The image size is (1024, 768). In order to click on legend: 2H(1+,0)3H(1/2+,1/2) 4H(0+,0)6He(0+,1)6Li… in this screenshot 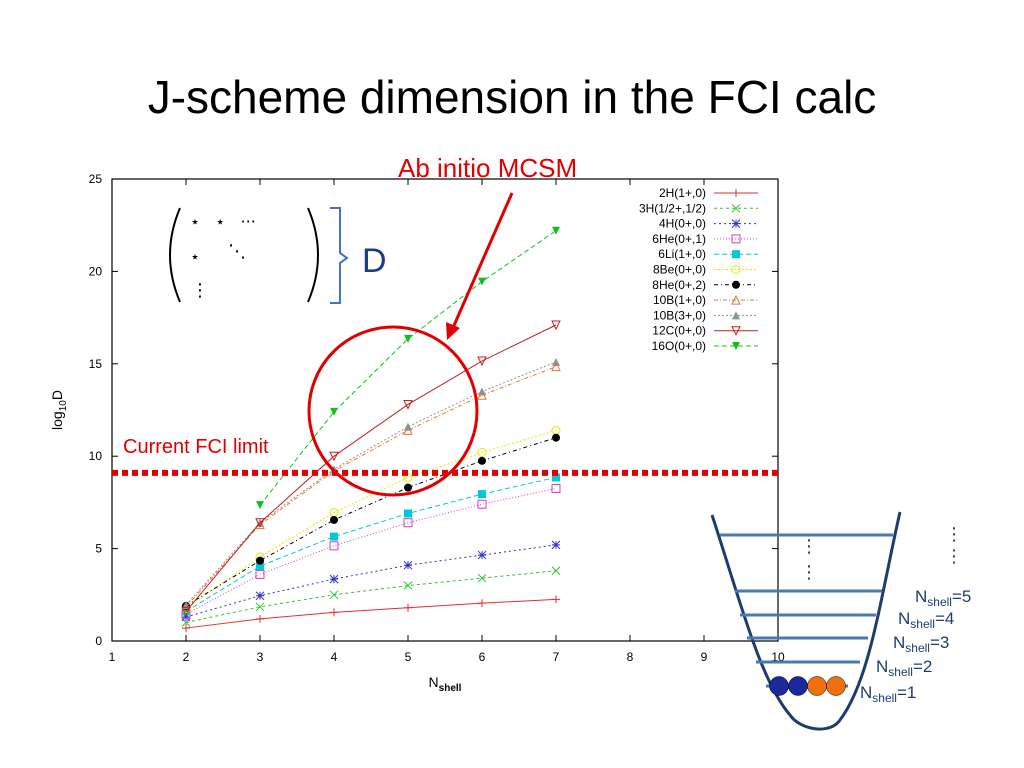, I will do `click(698, 269)`.